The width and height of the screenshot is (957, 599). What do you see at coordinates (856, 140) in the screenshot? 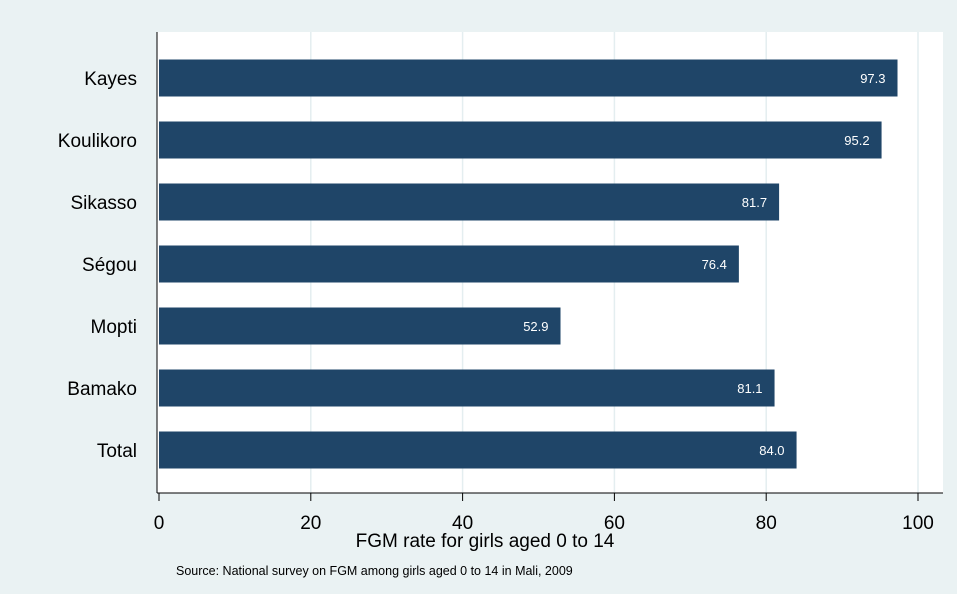
I see `bar-value-label: 95.2` at bounding box center [856, 140].